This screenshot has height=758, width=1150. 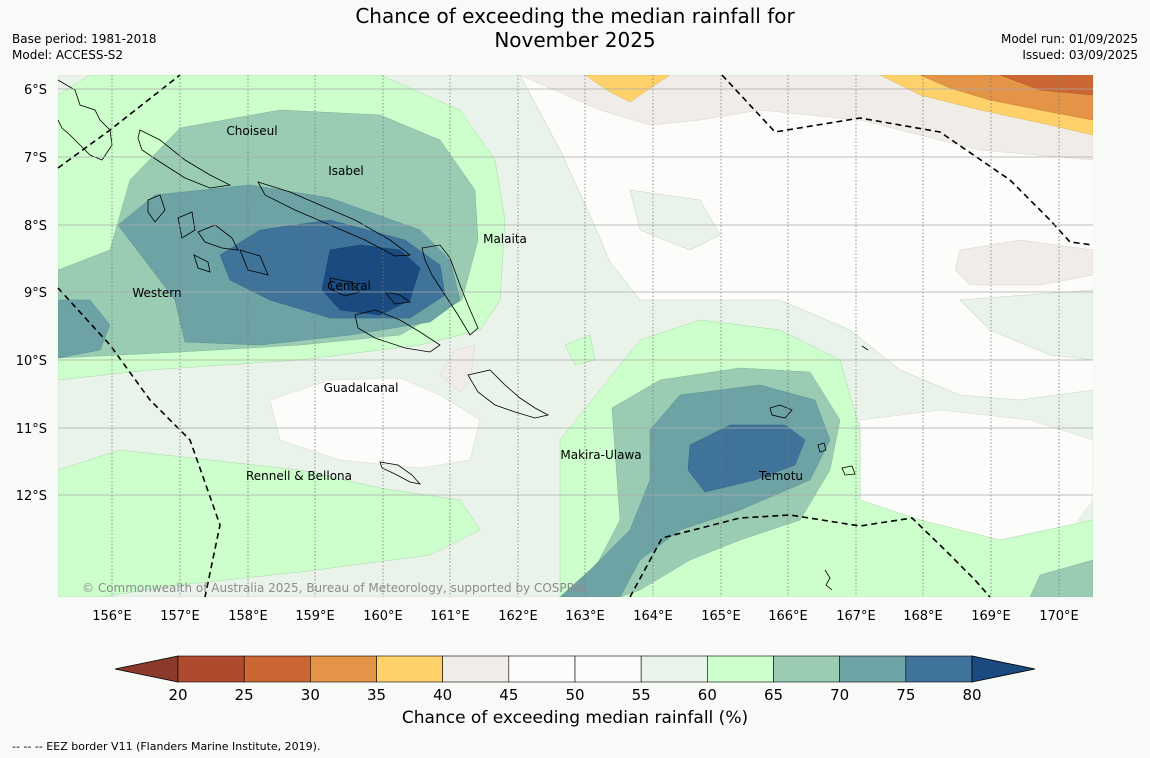 I want to click on colorbar-tick-label: 30, so click(x=310, y=695).